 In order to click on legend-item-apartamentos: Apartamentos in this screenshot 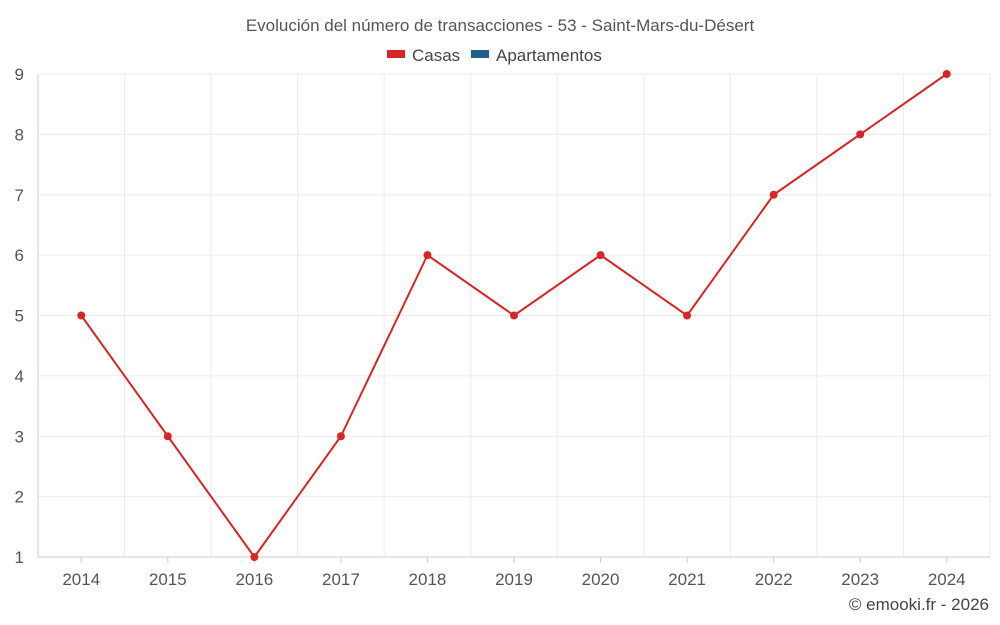, I will do `click(536, 55)`.